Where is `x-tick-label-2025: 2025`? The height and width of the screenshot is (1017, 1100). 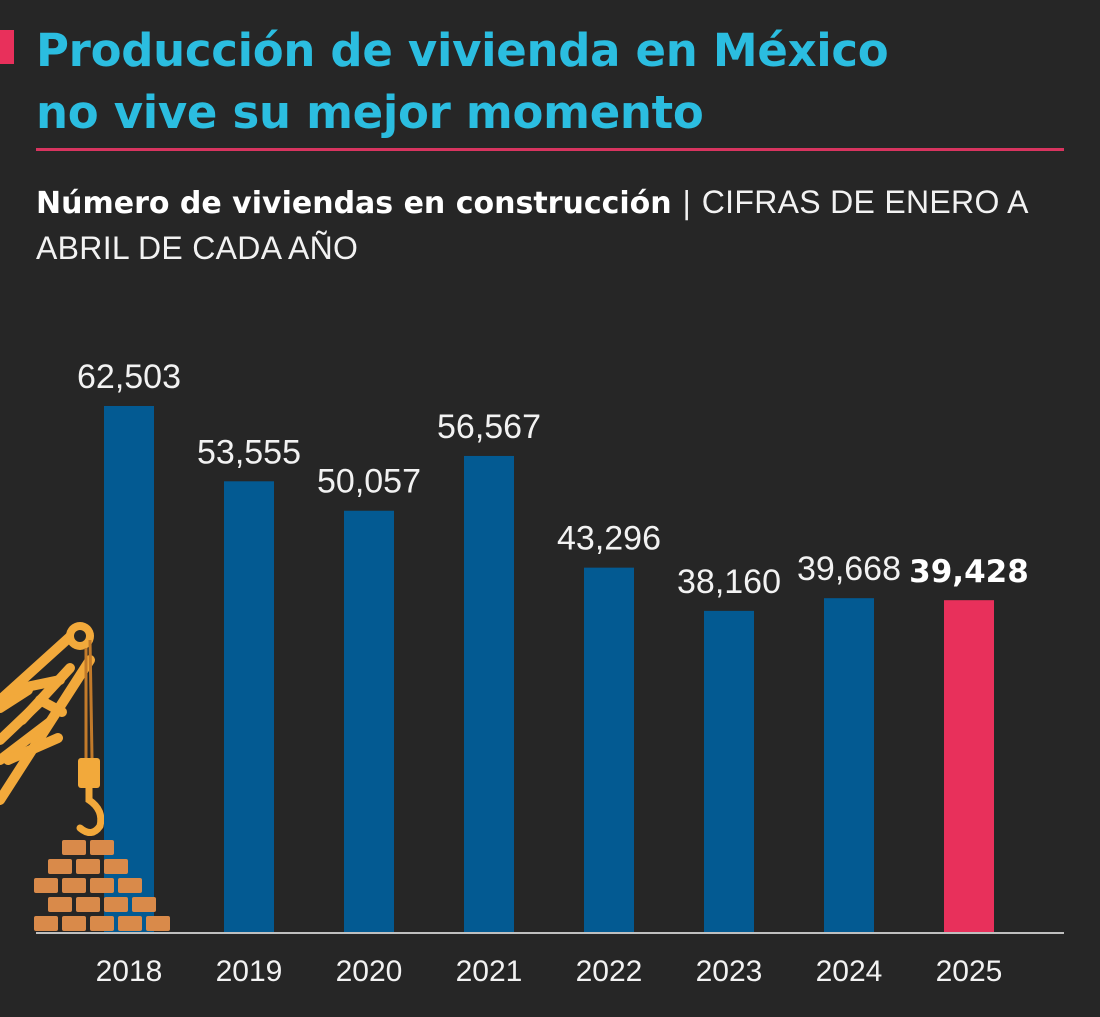
x-tick-label-2025: 2025 is located at coordinates (969, 971).